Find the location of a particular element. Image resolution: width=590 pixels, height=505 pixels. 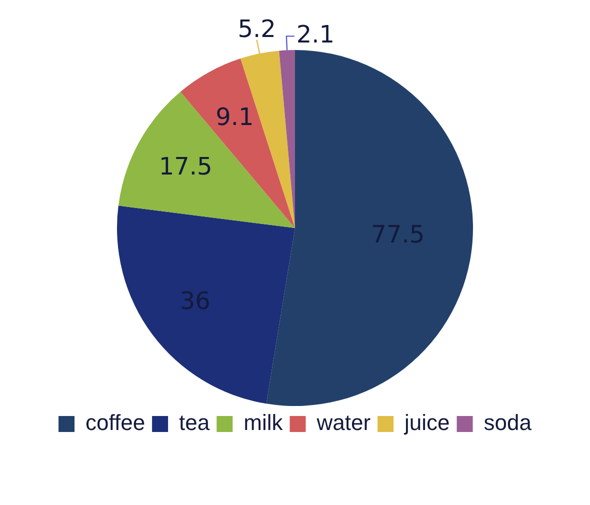

legend-label: soda is located at coordinates (508, 423).